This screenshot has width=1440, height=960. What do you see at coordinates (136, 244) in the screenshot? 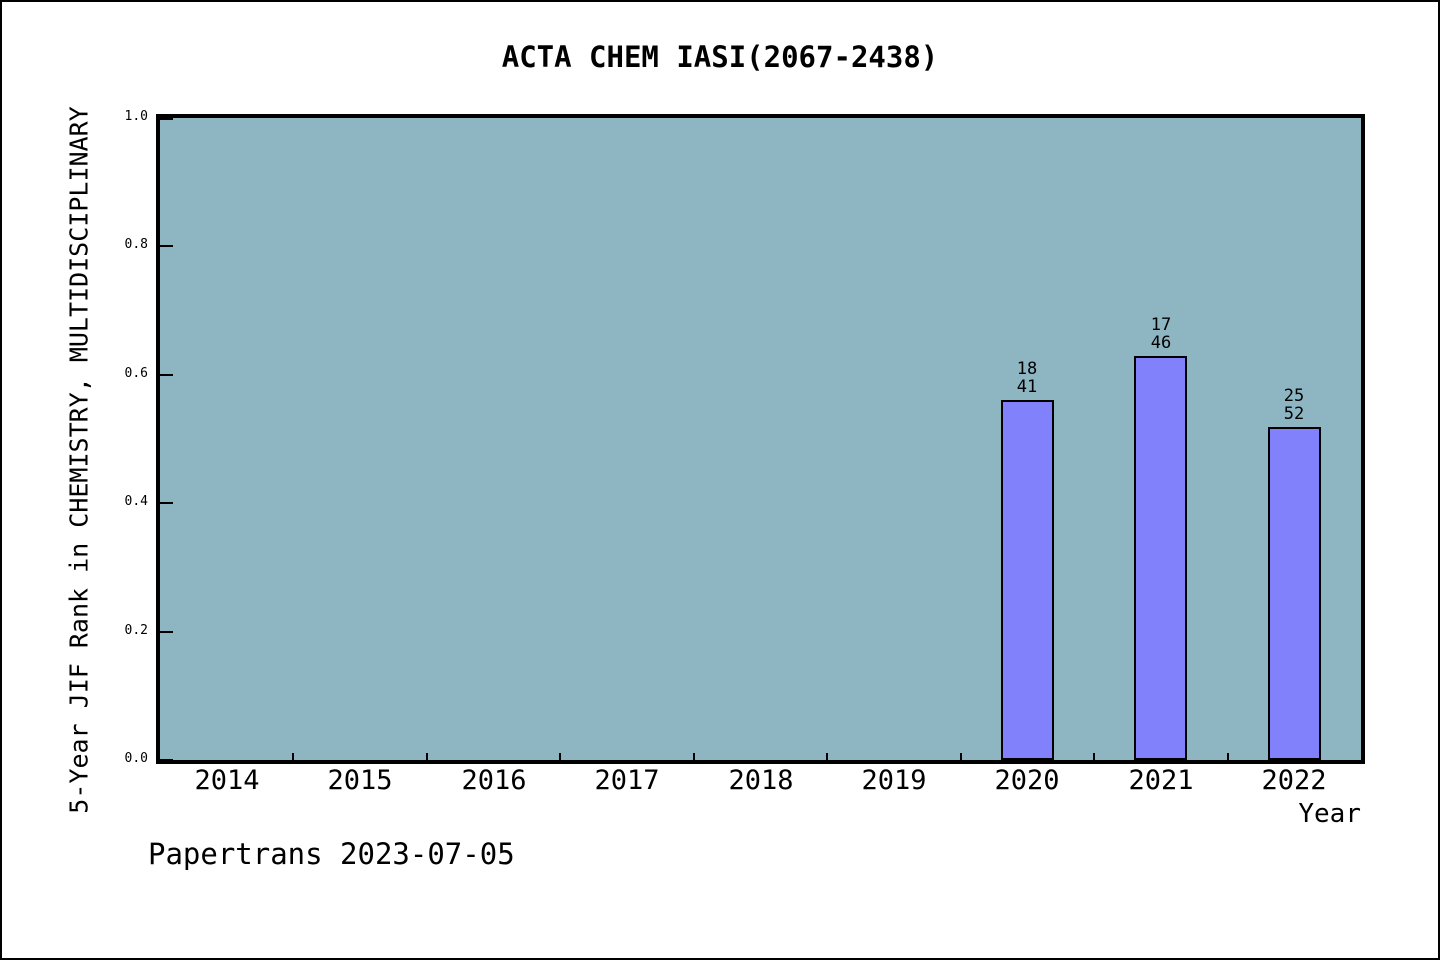
I see `y-tick-label: 0.8` at bounding box center [136, 244].